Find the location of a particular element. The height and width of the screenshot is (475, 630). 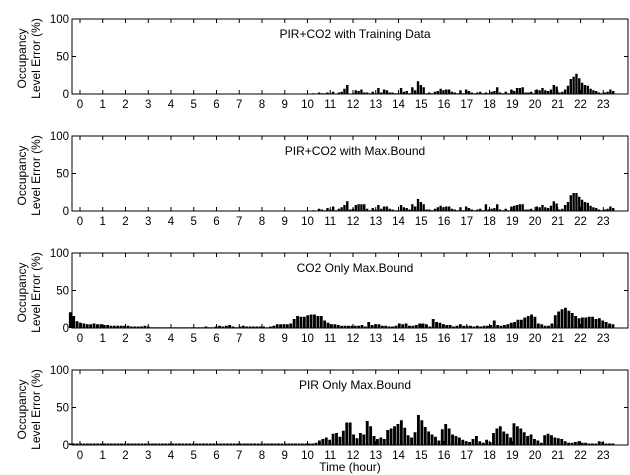

x-tick-label: 5 is located at coordinates (194, 456).